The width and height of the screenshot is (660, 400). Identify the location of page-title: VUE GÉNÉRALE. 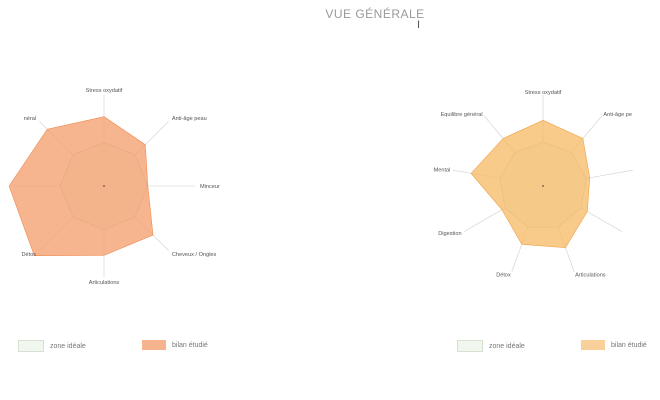
(375, 14).